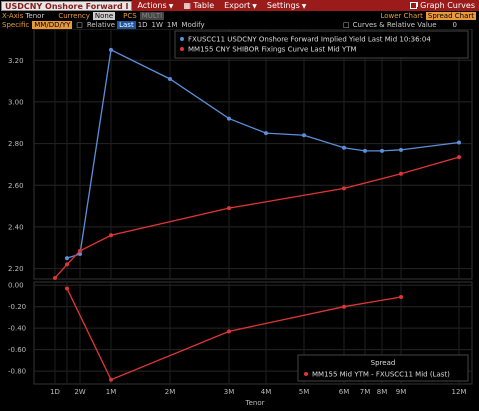 The height and width of the screenshot is (411, 479). I want to click on top-series-1-point-1W, so click(67, 264).